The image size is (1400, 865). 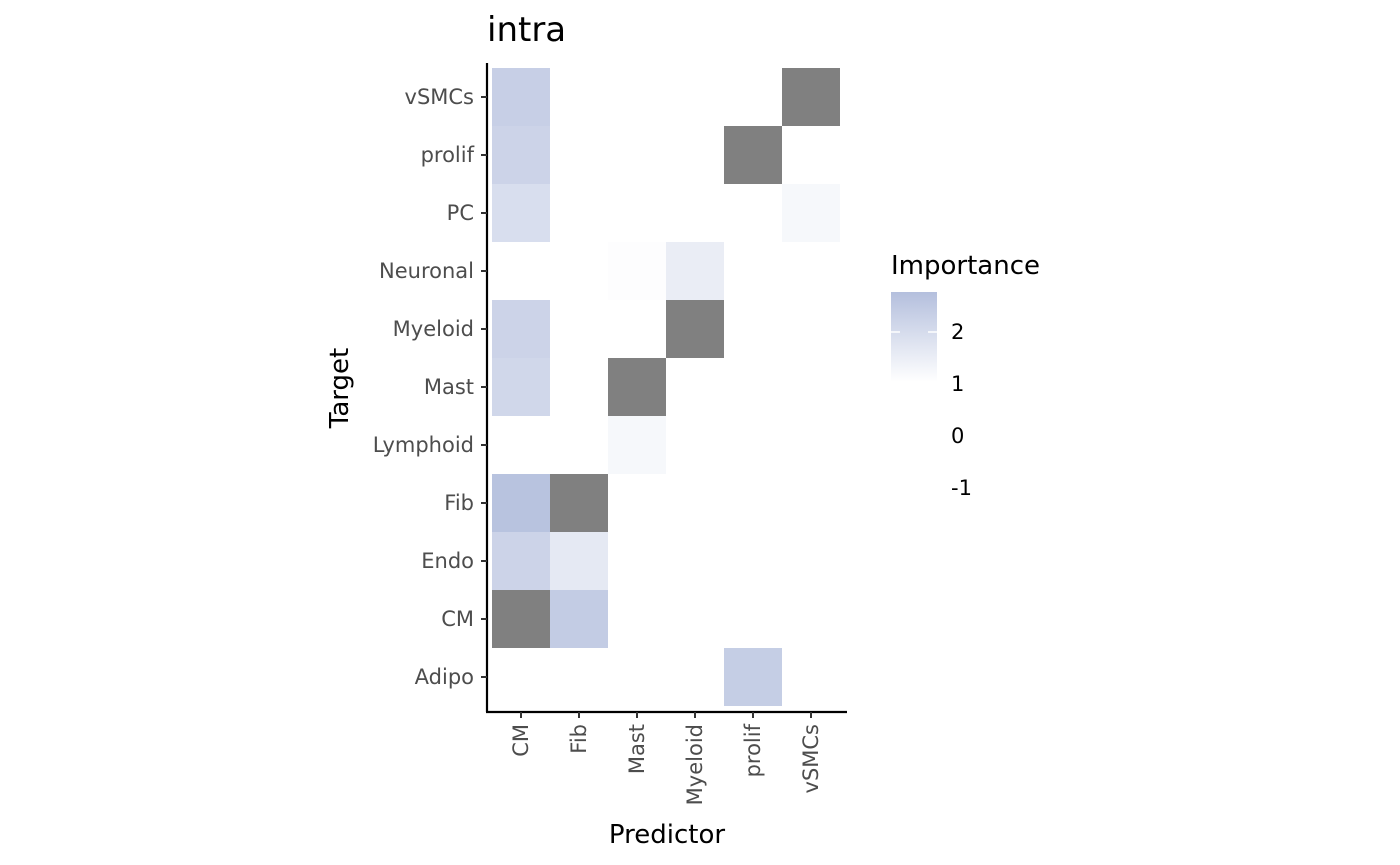 I want to click on y-tick-label: vSMCs, so click(x=439, y=97).